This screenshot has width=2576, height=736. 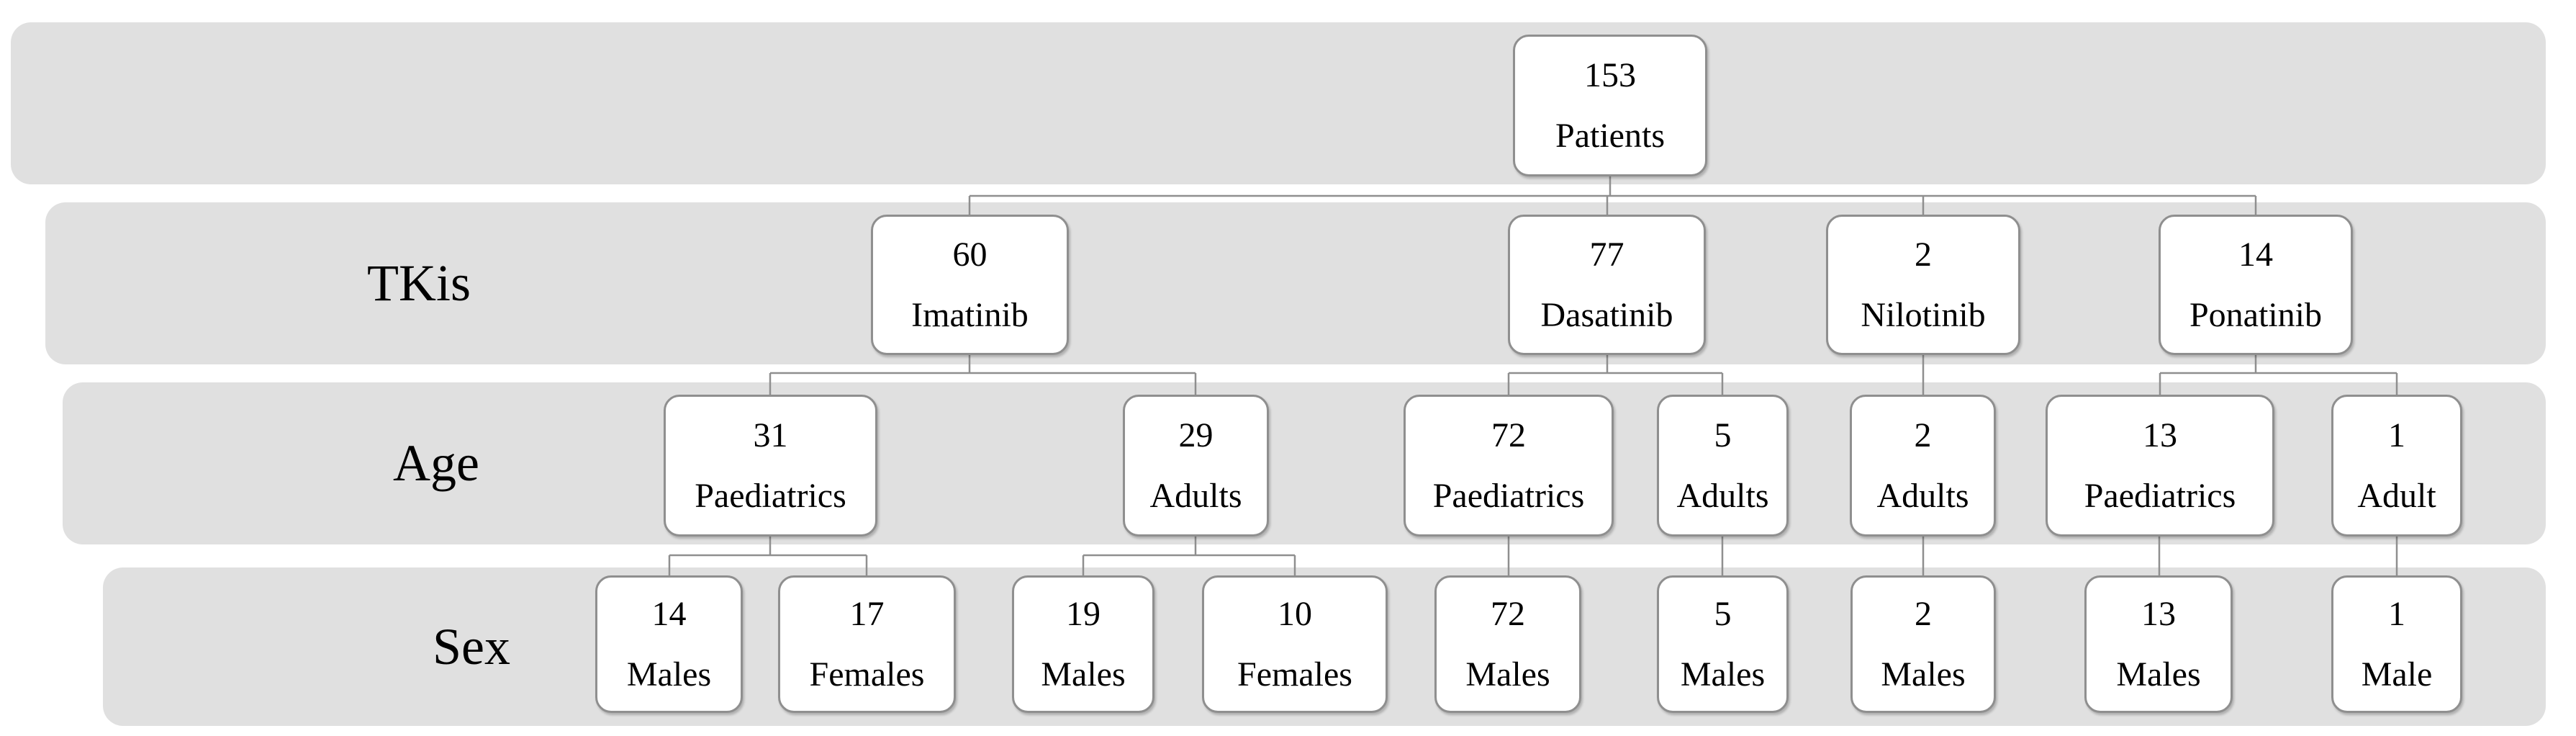 I want to click on node-nilotinib-adults: 2 Adults, so click(x=1923, y=466).